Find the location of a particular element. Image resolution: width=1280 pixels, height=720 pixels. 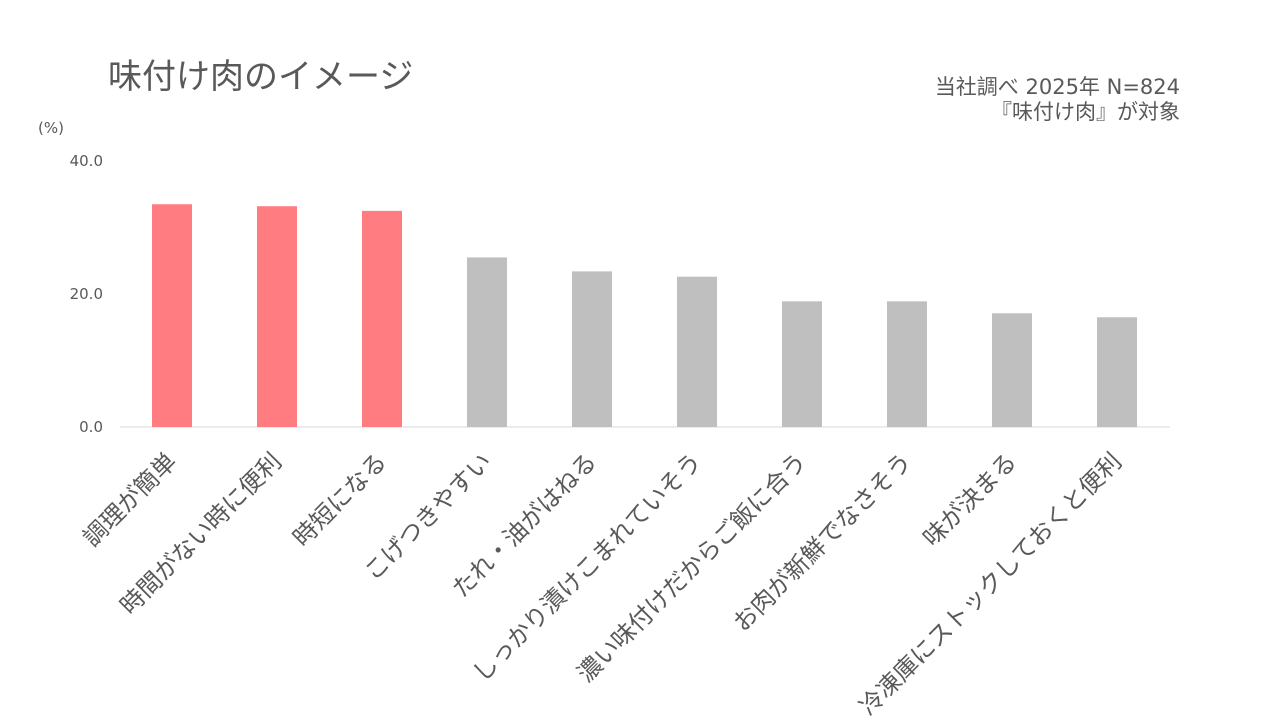

y-axis-ticks: 0.0 20.0 40.0 is located at coordinates (86, 294).